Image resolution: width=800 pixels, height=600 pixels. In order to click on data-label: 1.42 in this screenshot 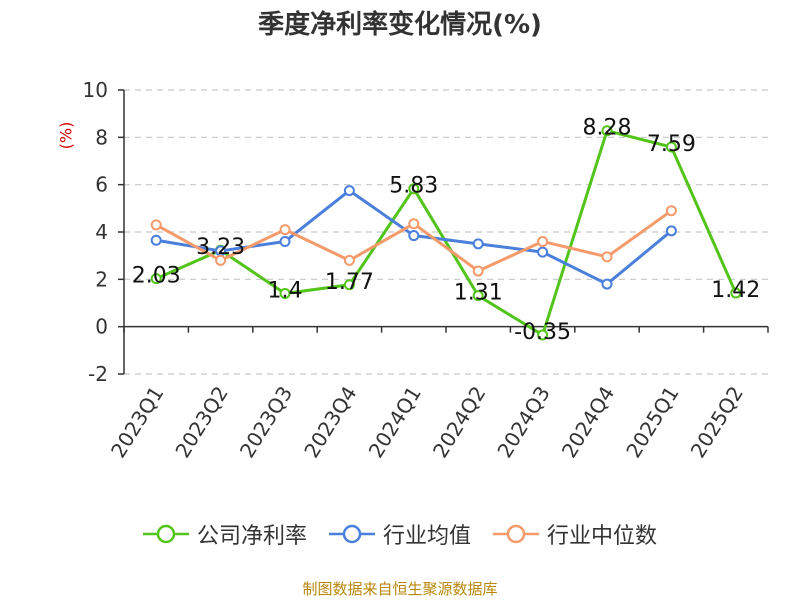, I will do `click(735, 290)`.